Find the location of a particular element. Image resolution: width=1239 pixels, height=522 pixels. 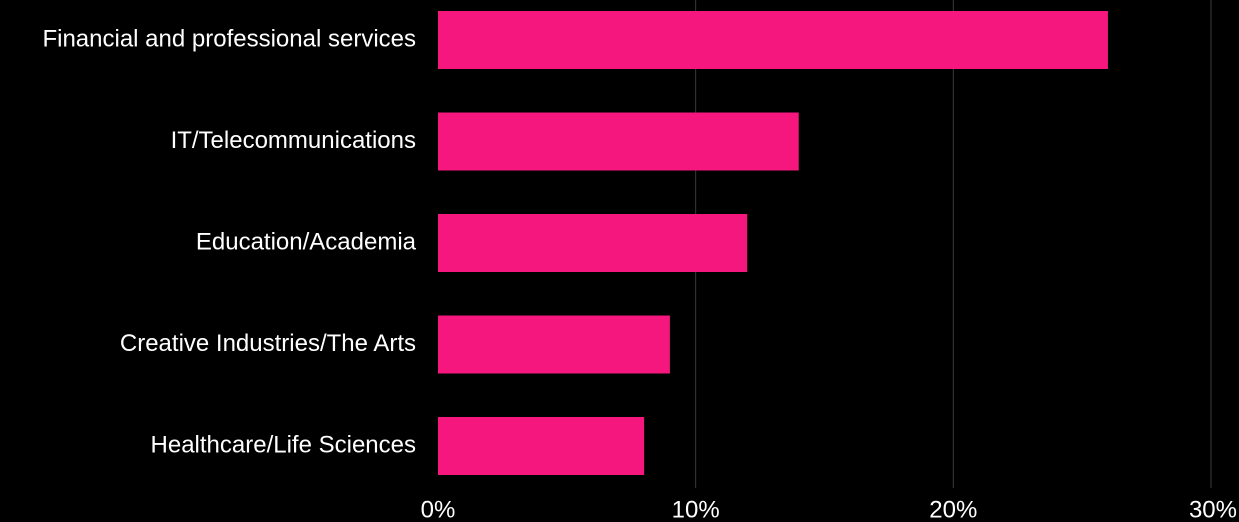

x-tick-label: 20% is located at coordinates (953, 509).